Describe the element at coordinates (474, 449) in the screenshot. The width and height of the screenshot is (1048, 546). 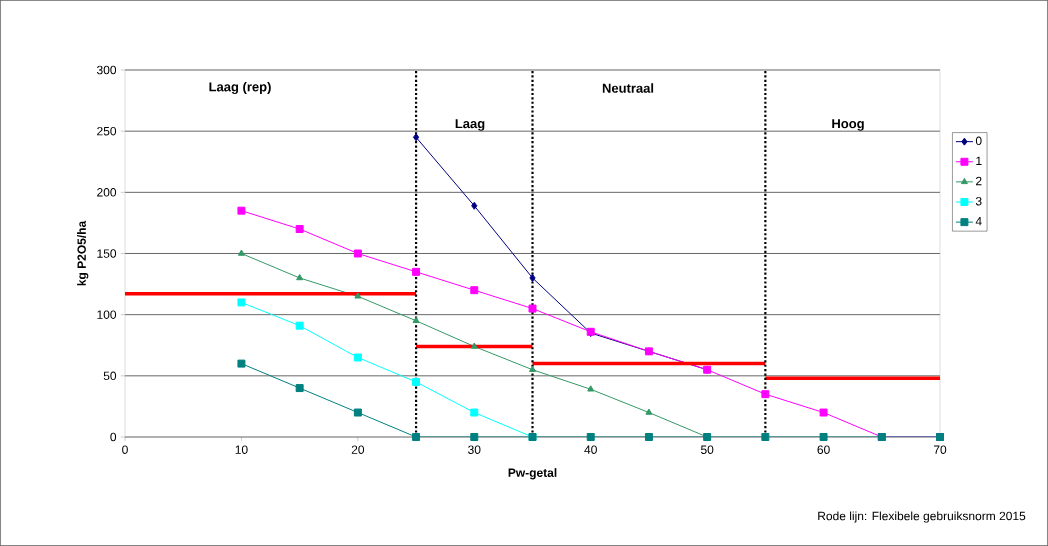
I see `x-tick-label: 30` at that location.